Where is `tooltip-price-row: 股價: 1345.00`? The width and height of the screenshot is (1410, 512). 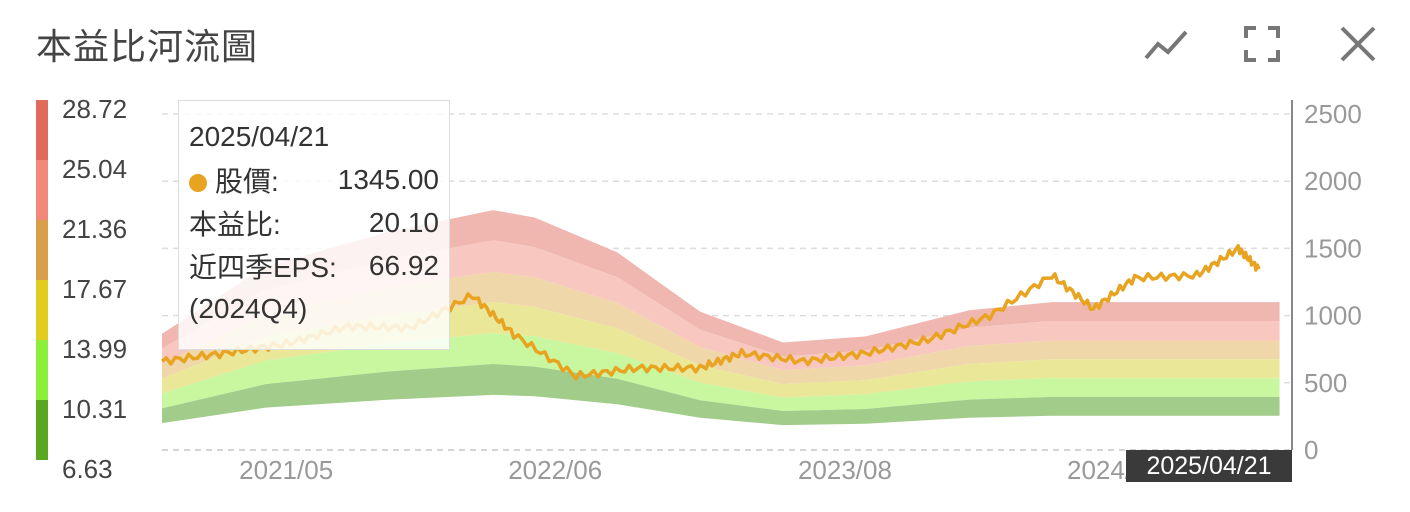
tooltip-price-row: 股價: 1345.00 is located at coordinates (314, 179).